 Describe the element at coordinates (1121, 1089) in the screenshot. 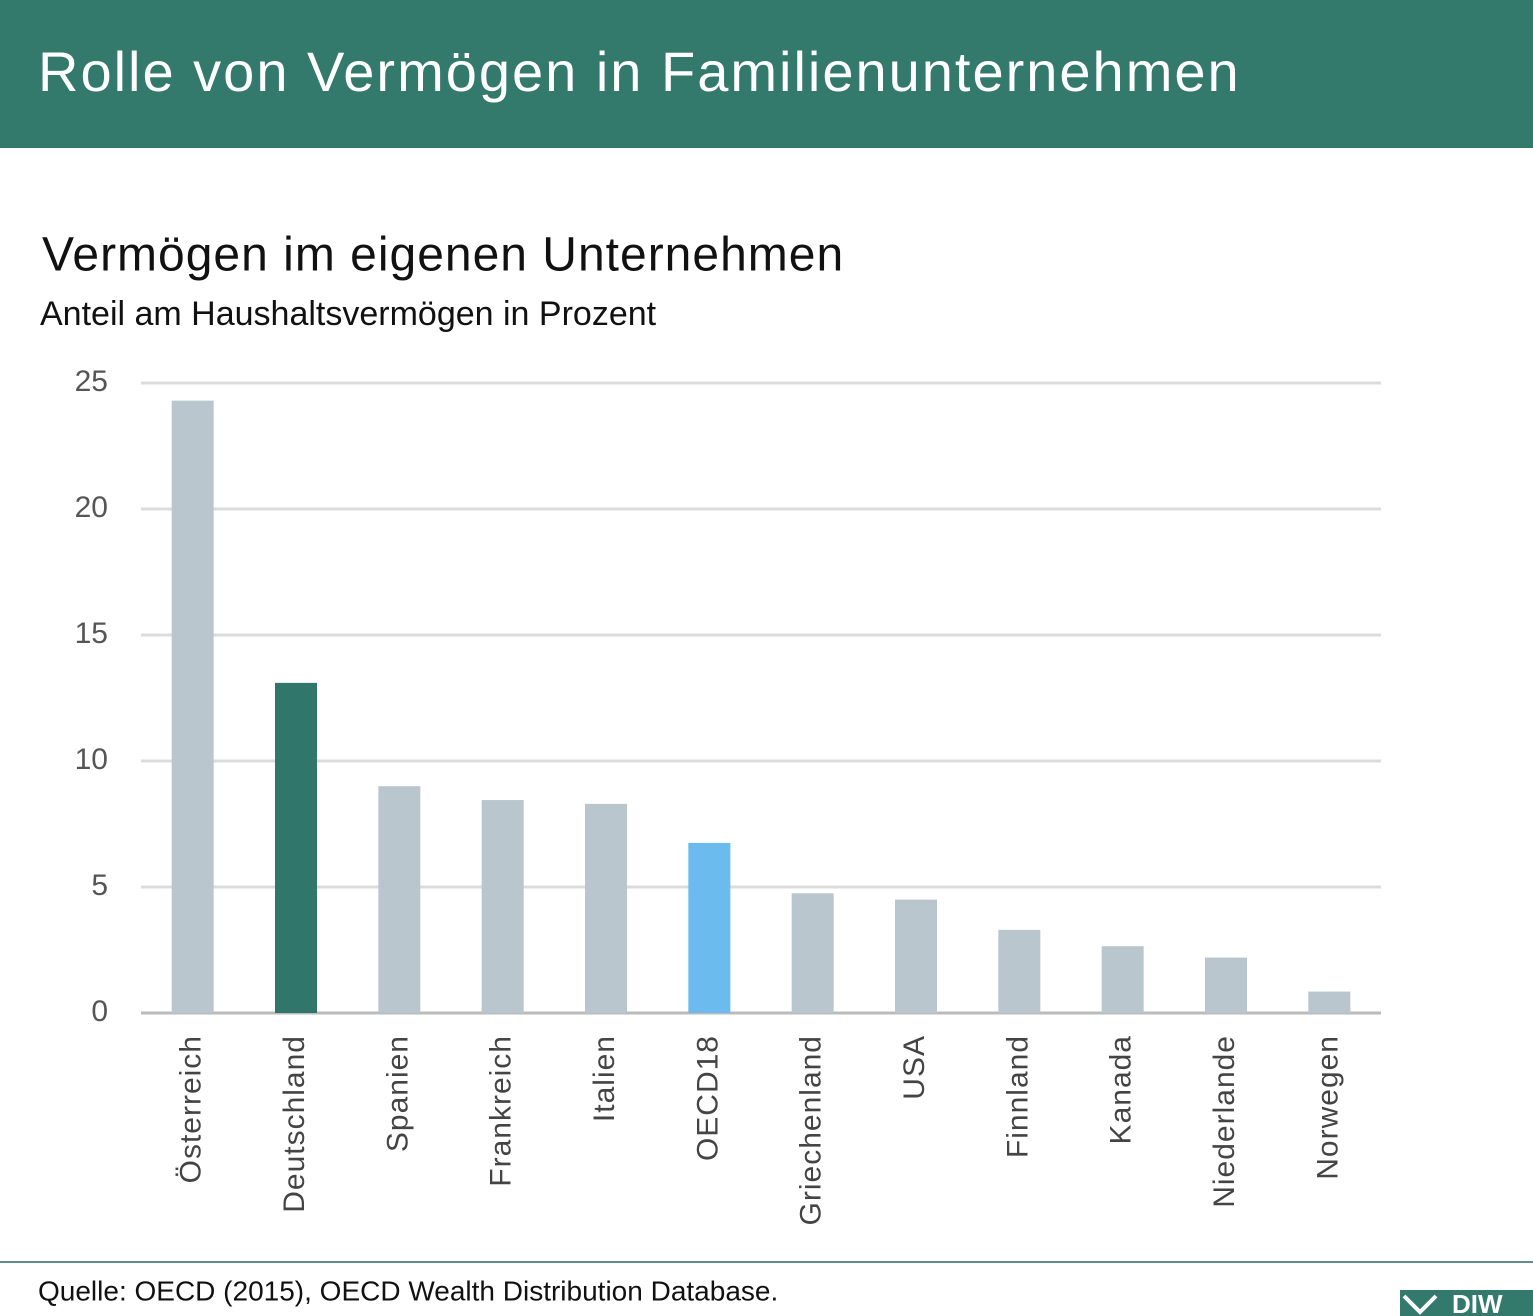

I see `x-tick-label: Kanada` at that location.